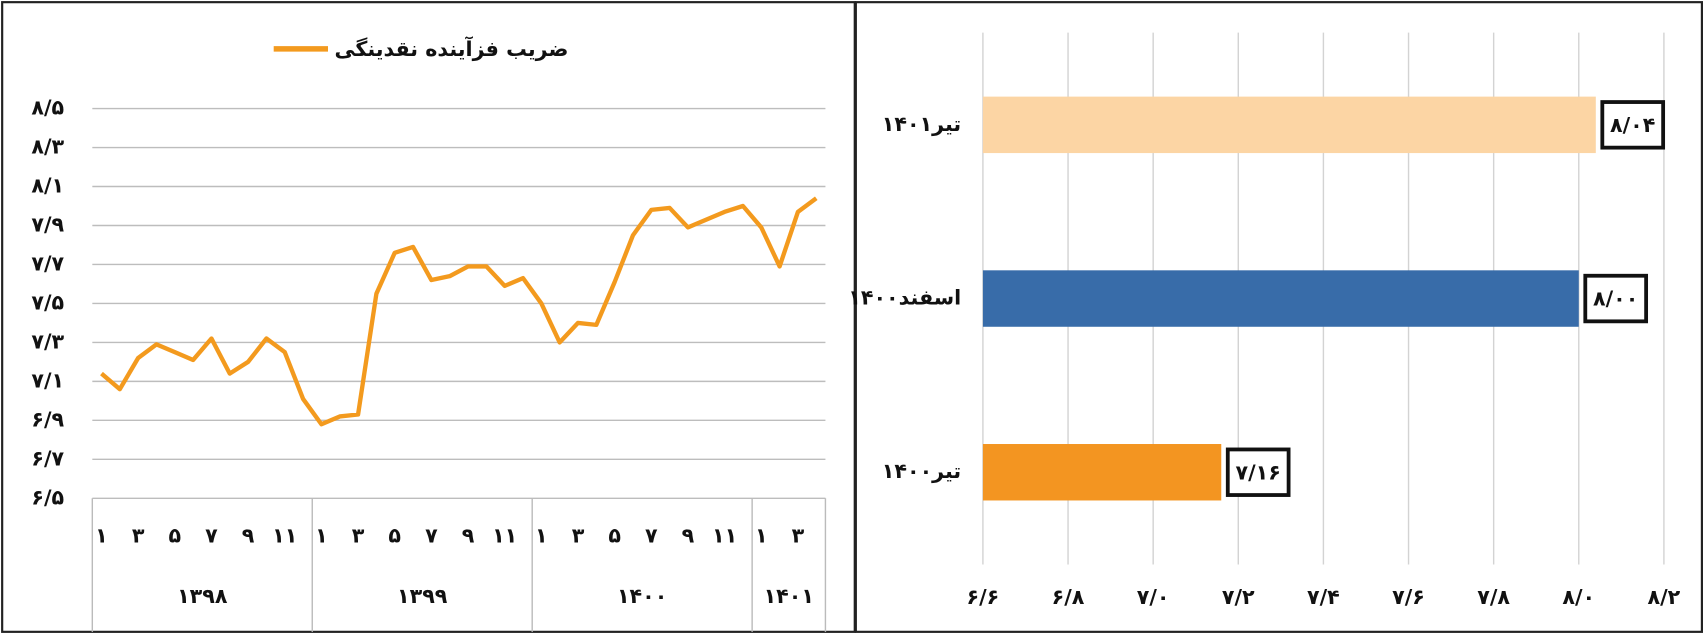 The height and width of the screenshot is (634, 1703). Describe the element at coordinates (1323, 597) in the screenshot. I see `x-tick-label: ۷/۴` at that location.